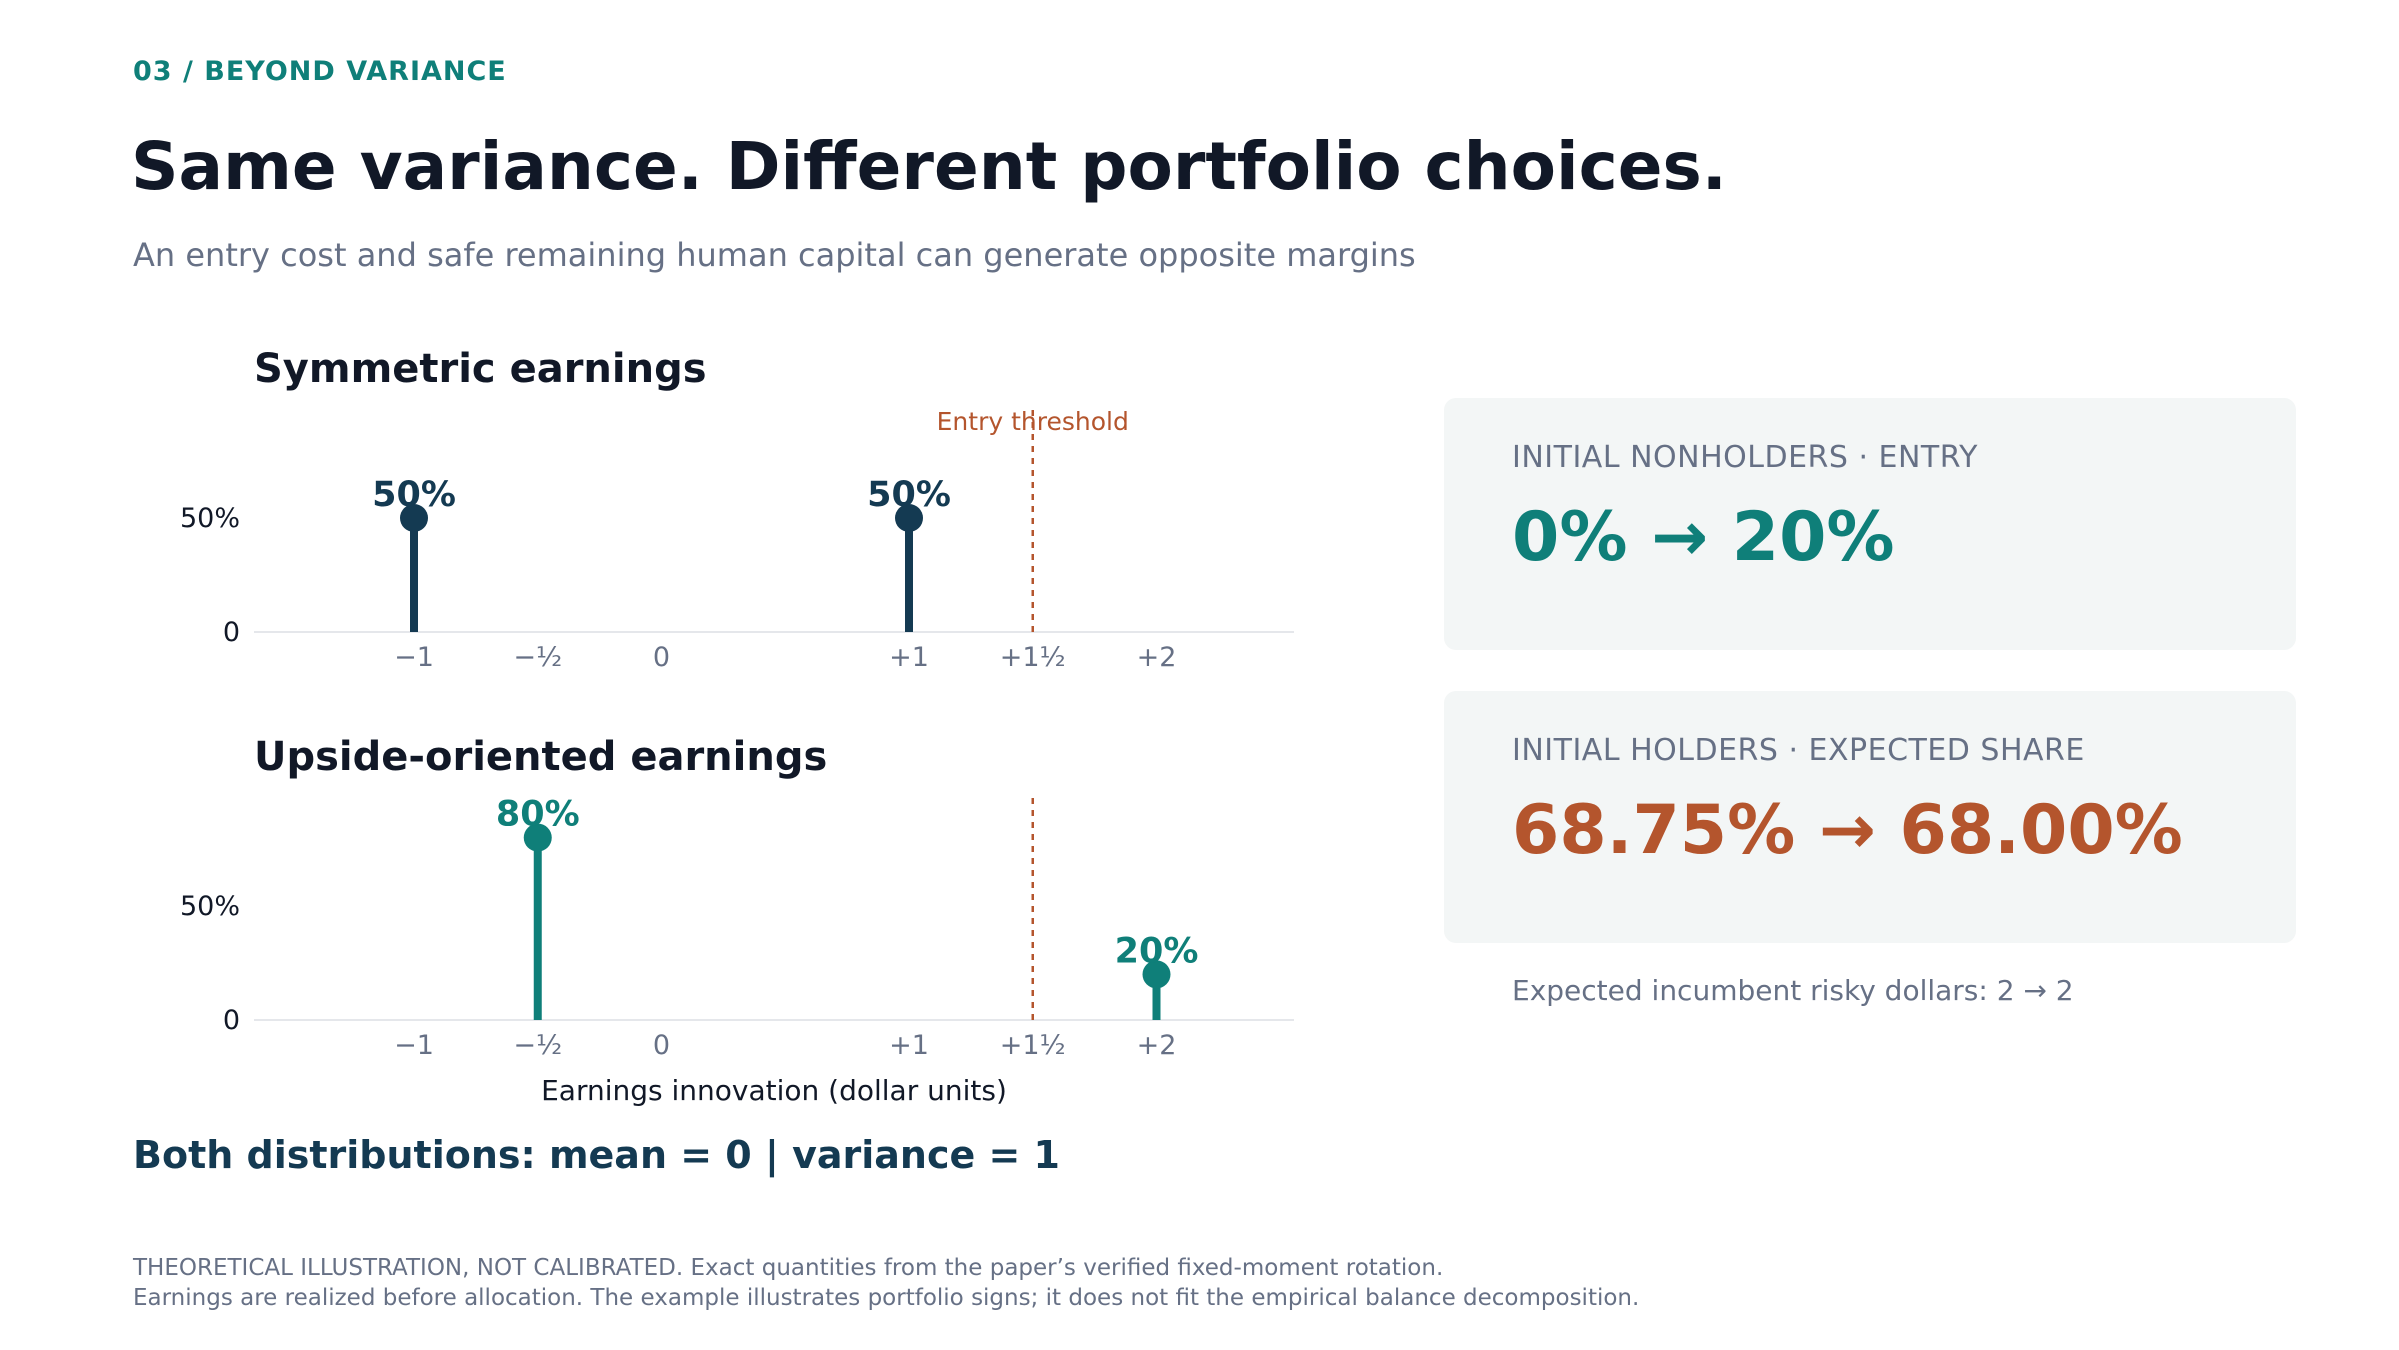 This screenshot has height=1350, width=2399. I want to click on data-label: 20%, so click(1157, 951).